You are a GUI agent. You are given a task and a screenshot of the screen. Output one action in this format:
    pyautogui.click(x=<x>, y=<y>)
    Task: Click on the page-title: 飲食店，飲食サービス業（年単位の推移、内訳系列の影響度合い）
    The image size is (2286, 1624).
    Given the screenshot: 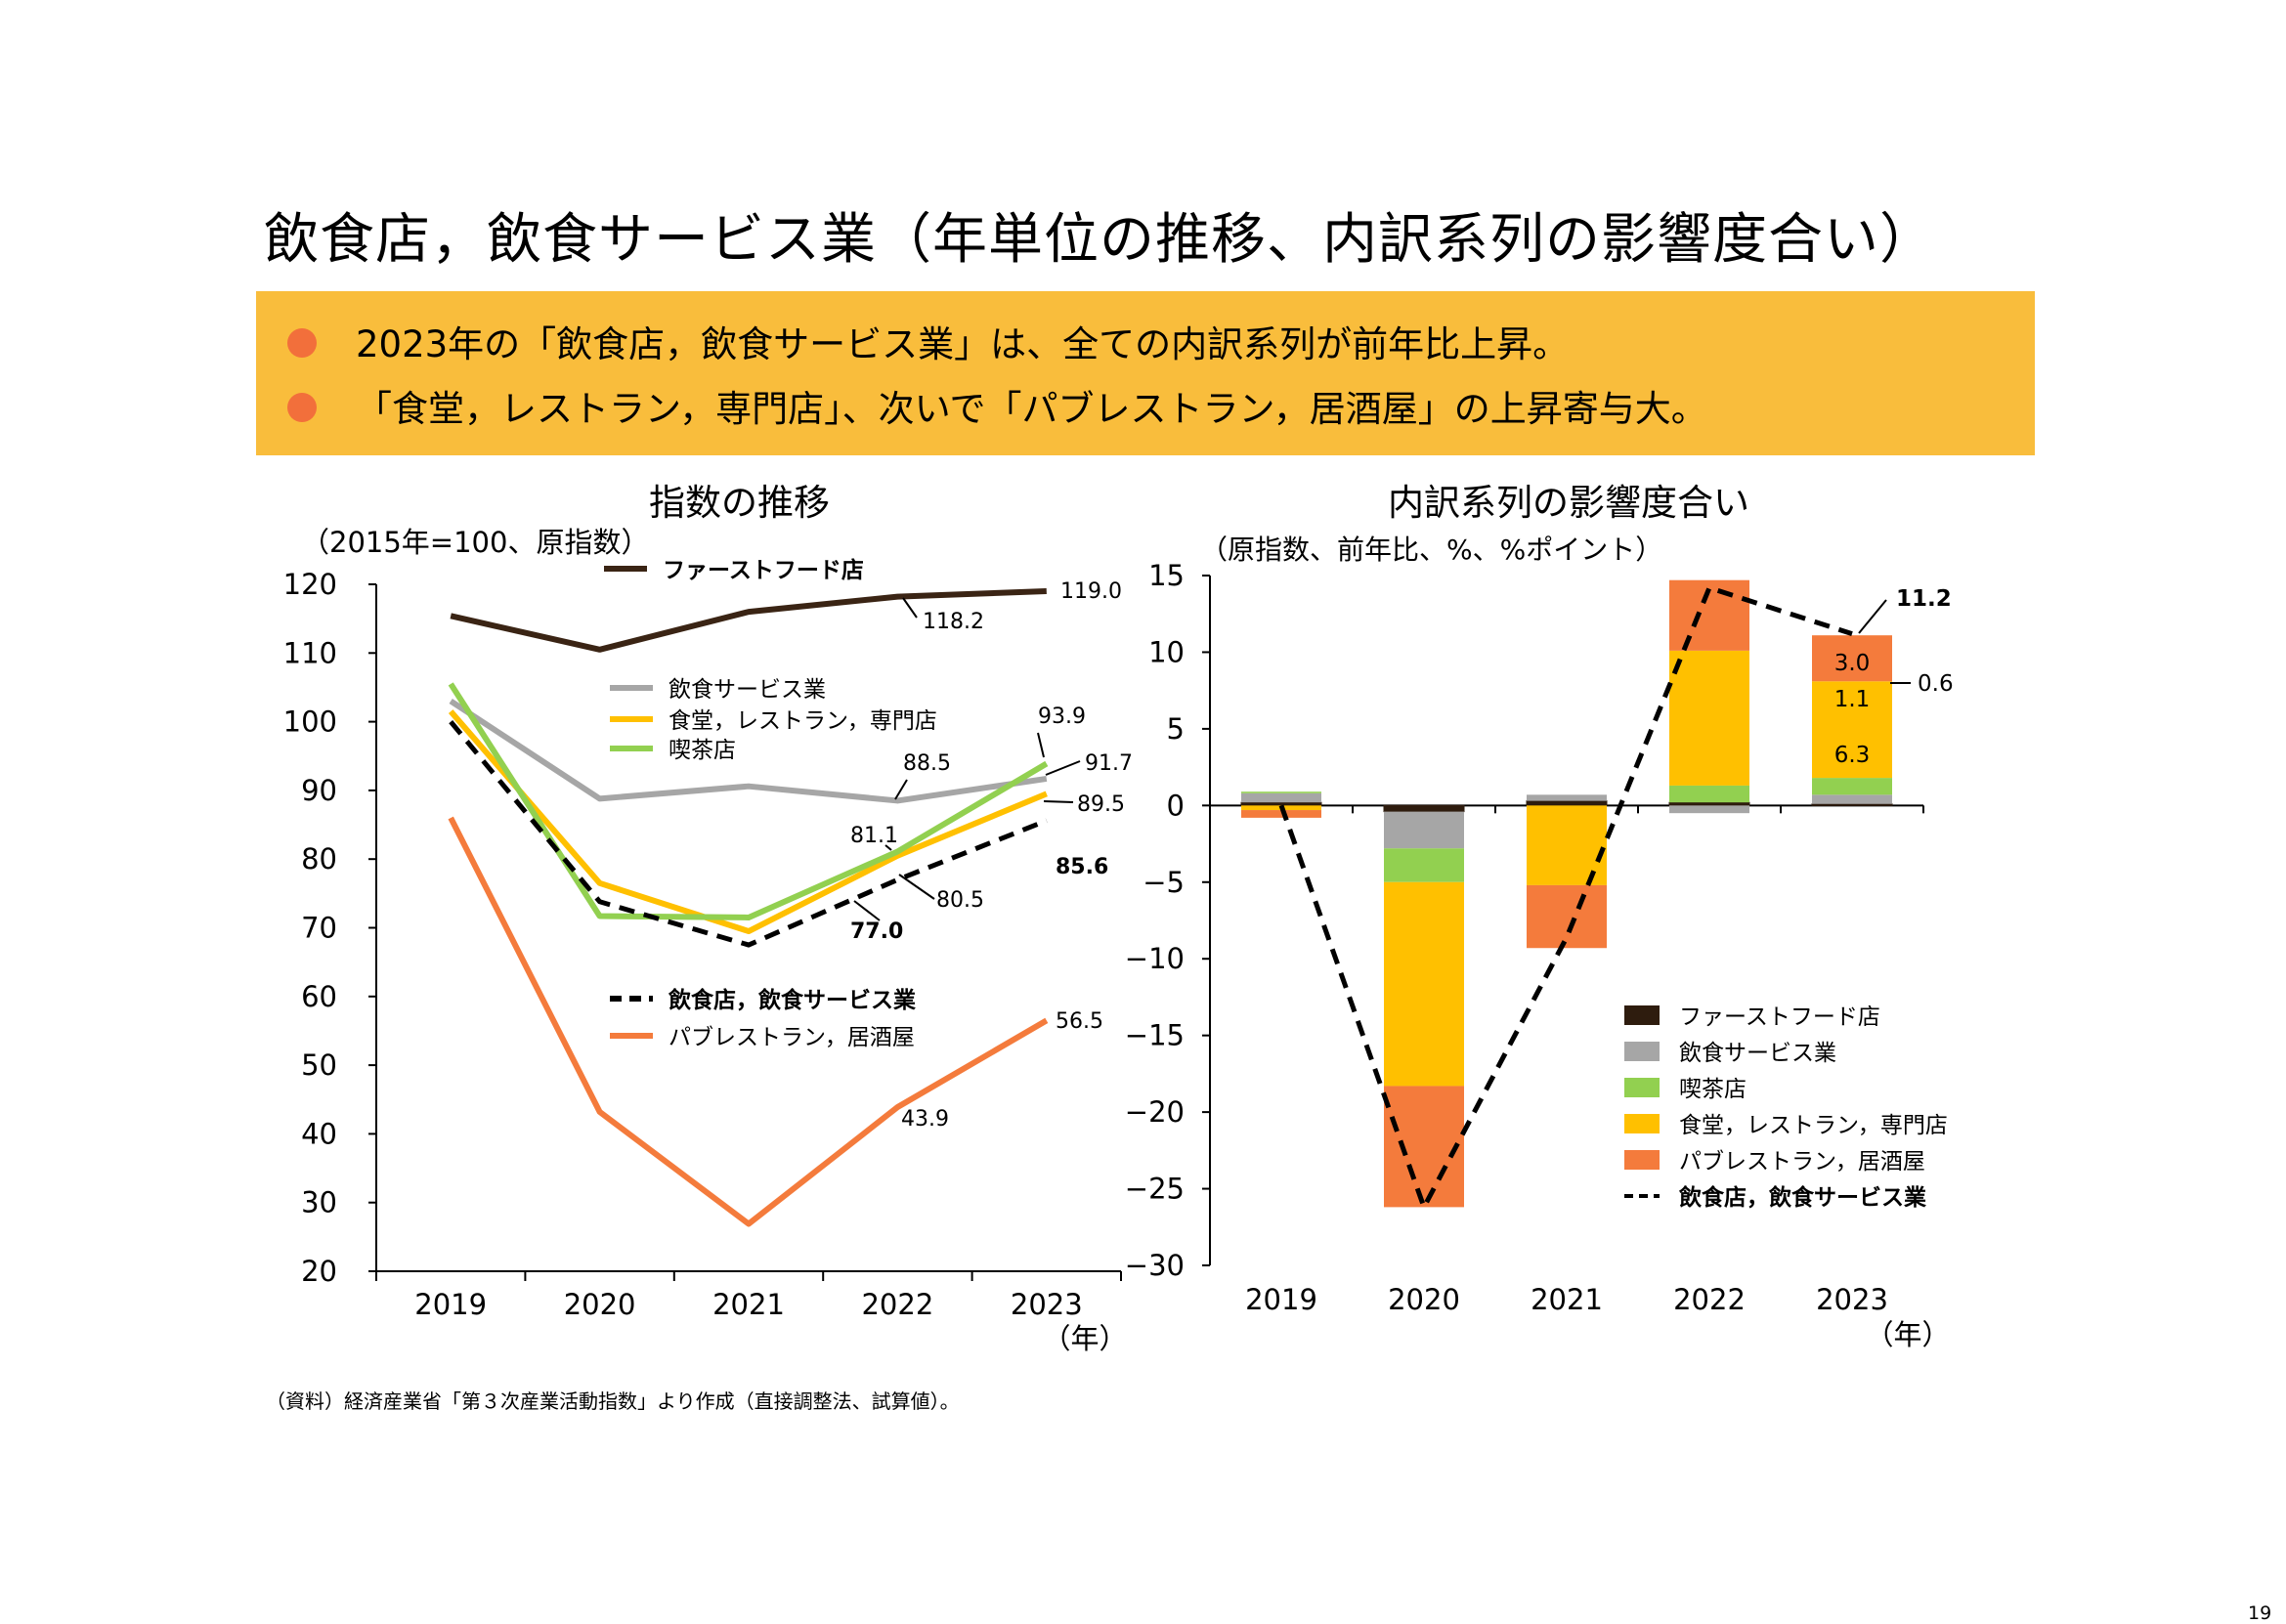 What is the action you would take?
    pyautogui.click(x=1100, y=240)
    